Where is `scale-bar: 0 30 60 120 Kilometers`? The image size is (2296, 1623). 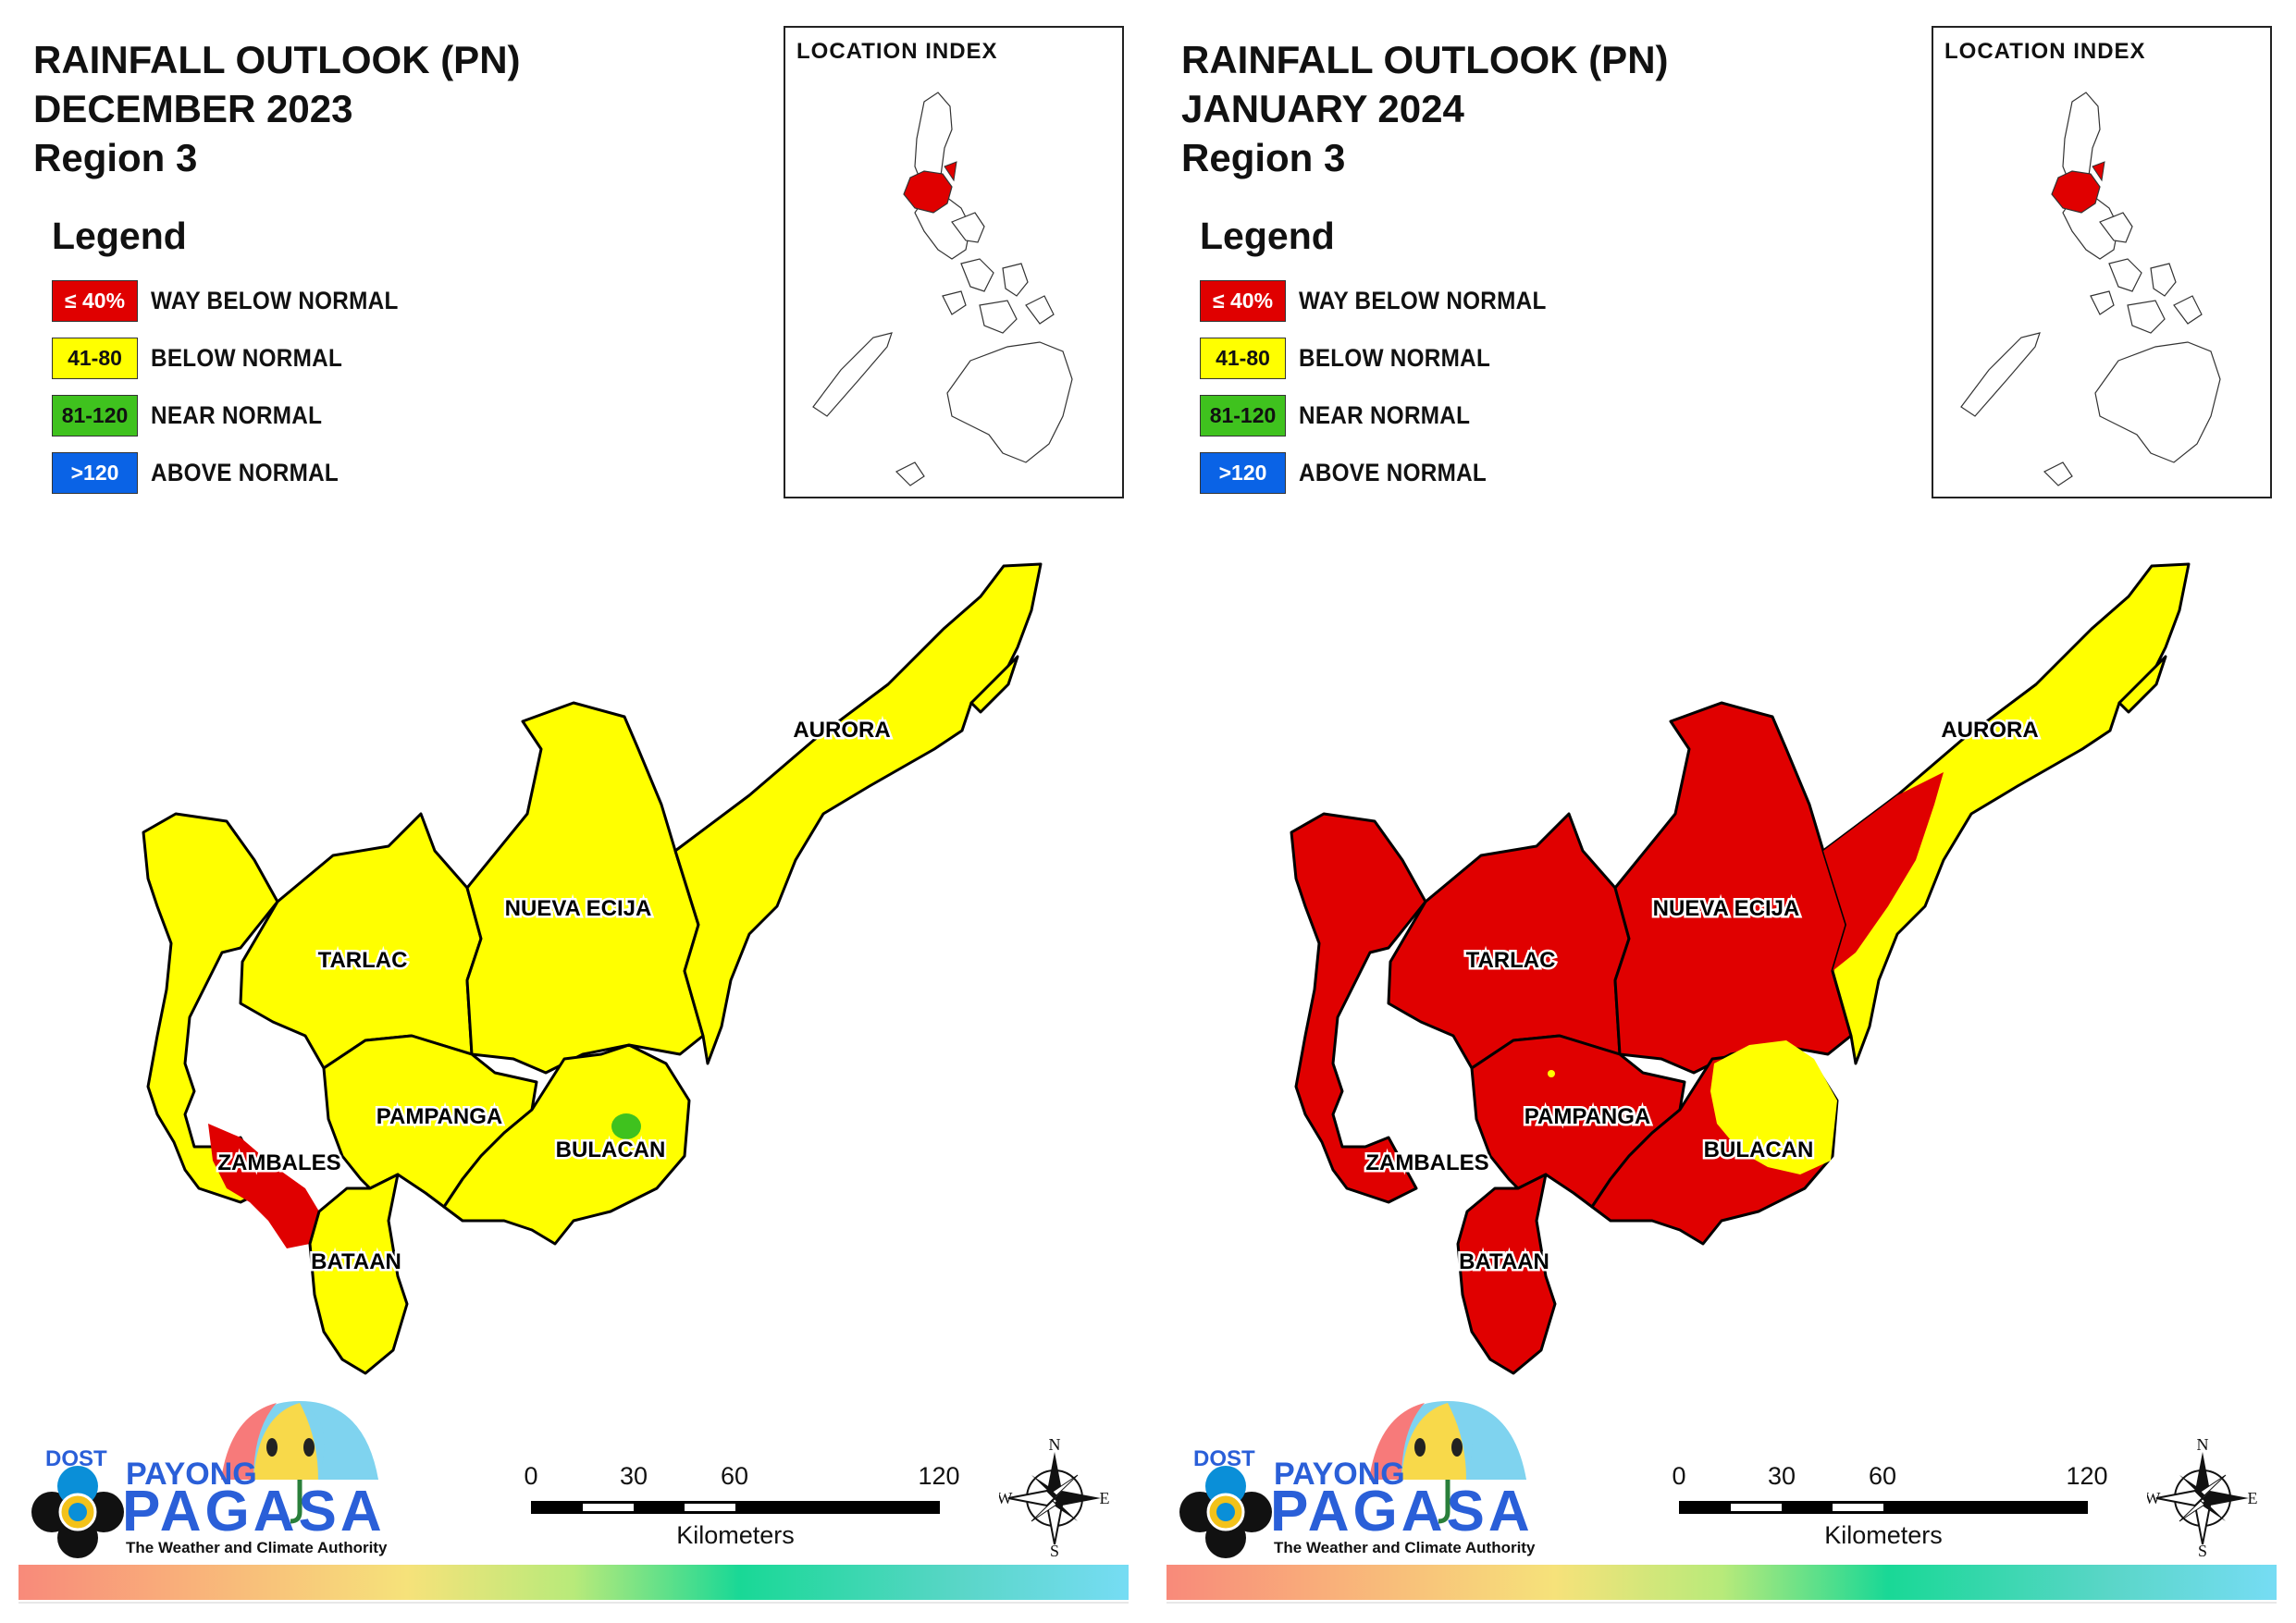
scale-bar: 0 30 60 120 Kilometers is located at coordinates (1889, 1505).